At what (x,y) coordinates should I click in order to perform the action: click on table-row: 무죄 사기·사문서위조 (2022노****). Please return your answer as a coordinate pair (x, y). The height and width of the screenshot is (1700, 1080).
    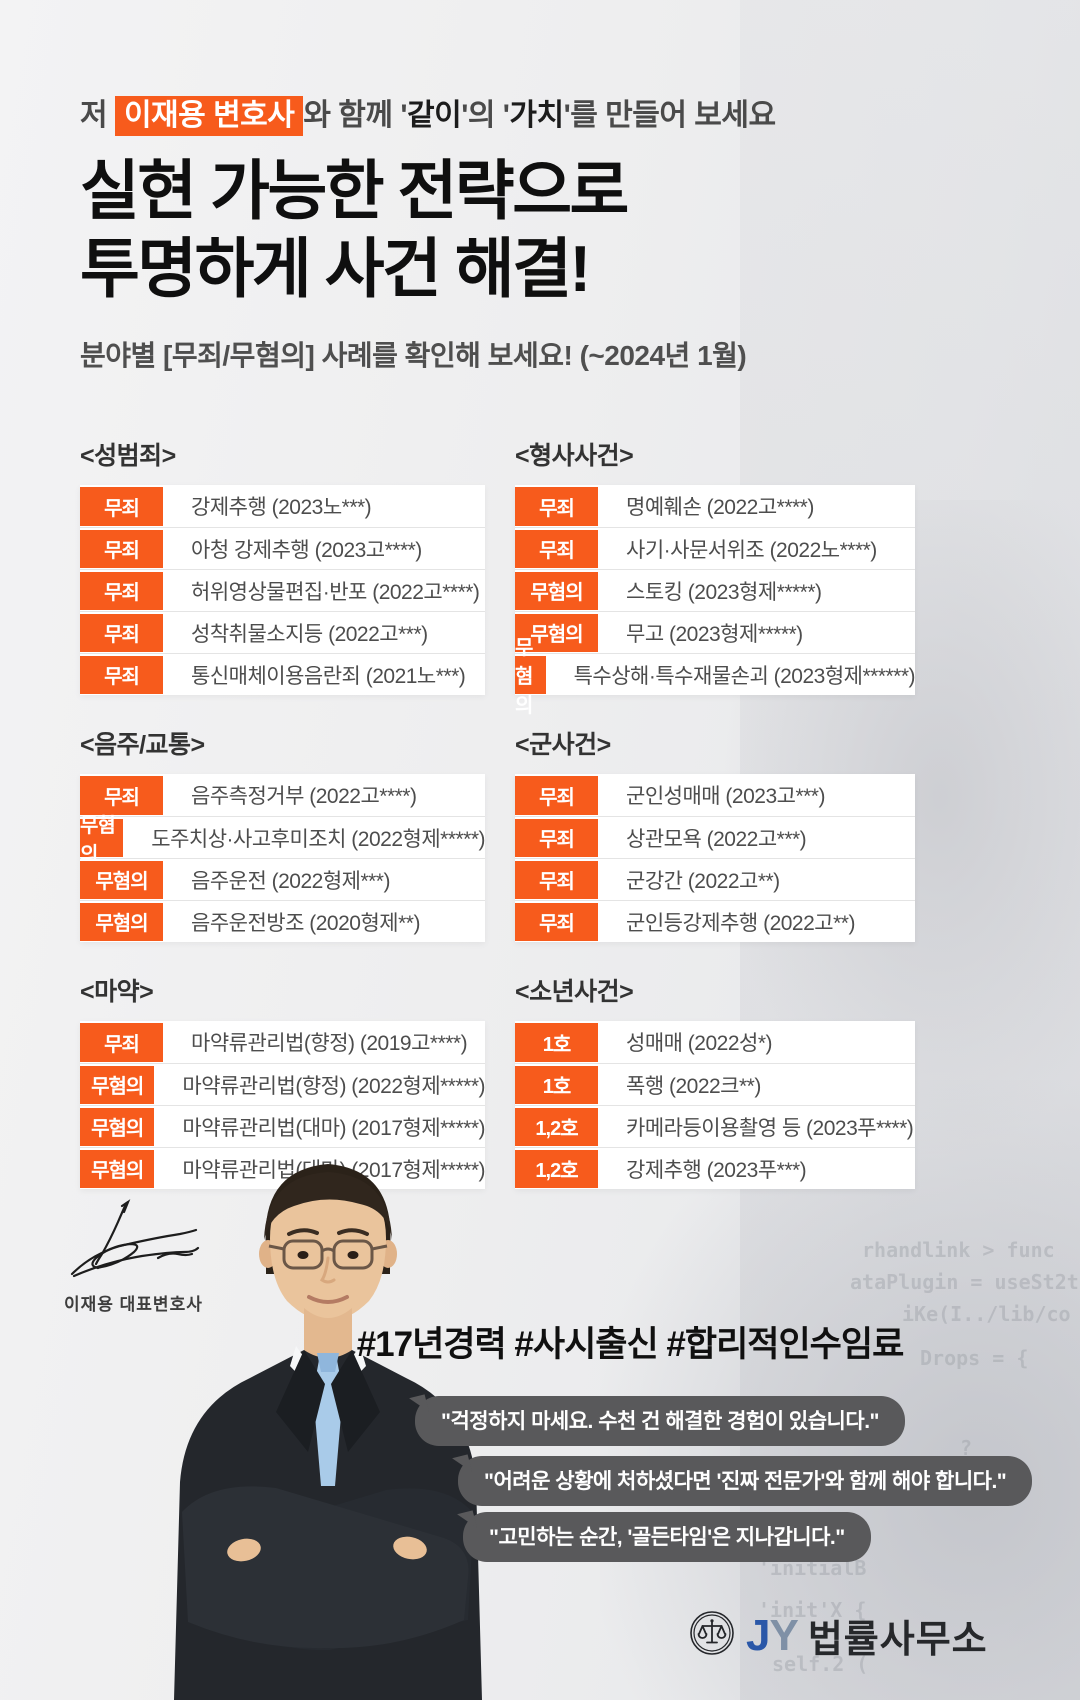
    Looking at the image, I should click on (715, 548).